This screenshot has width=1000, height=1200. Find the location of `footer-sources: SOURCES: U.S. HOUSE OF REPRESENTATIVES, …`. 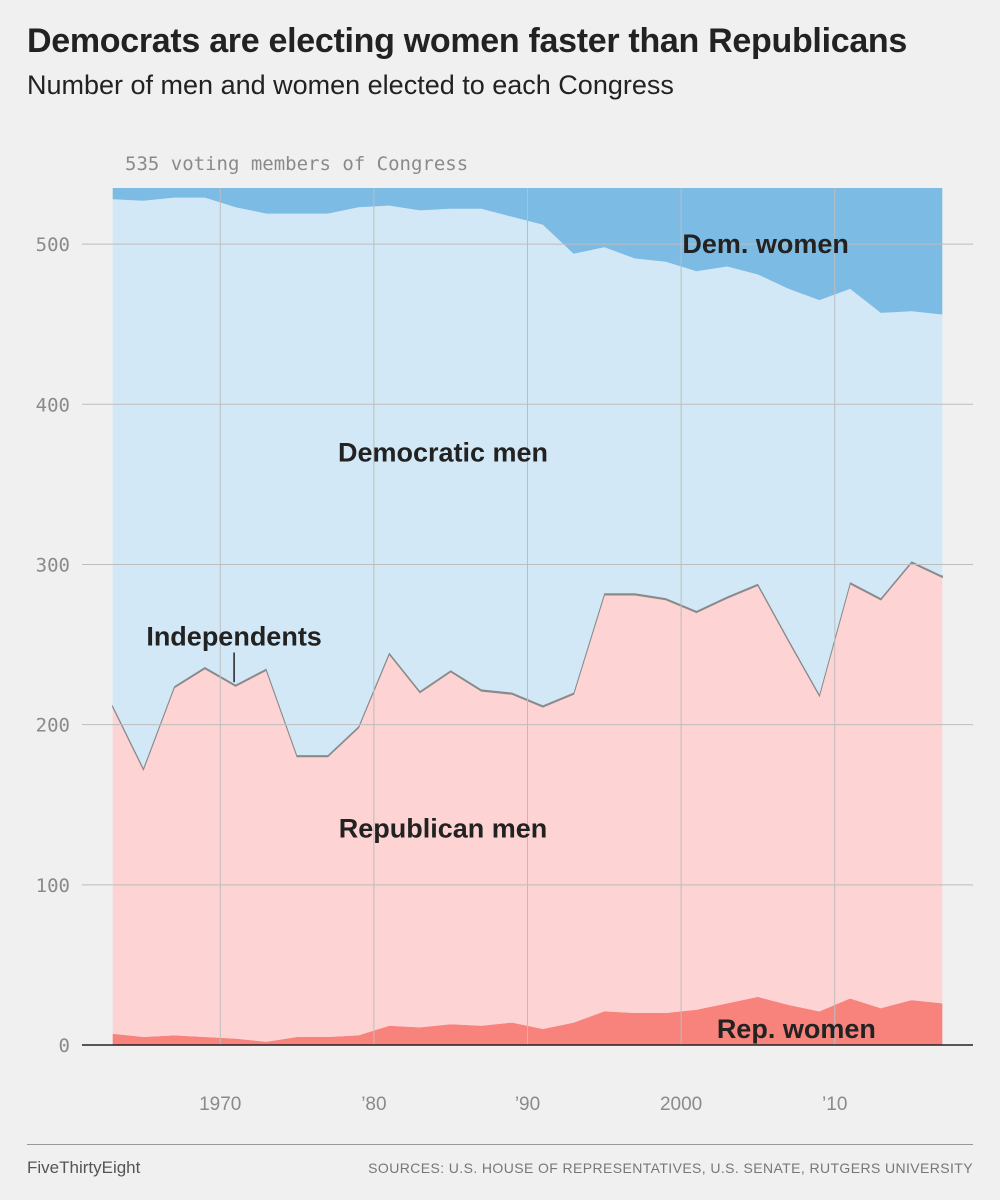

footer-sources: SOURCES: U.S. HOUSE OF REPRESENTATIVES, … is located at coordinates (670, 1168).